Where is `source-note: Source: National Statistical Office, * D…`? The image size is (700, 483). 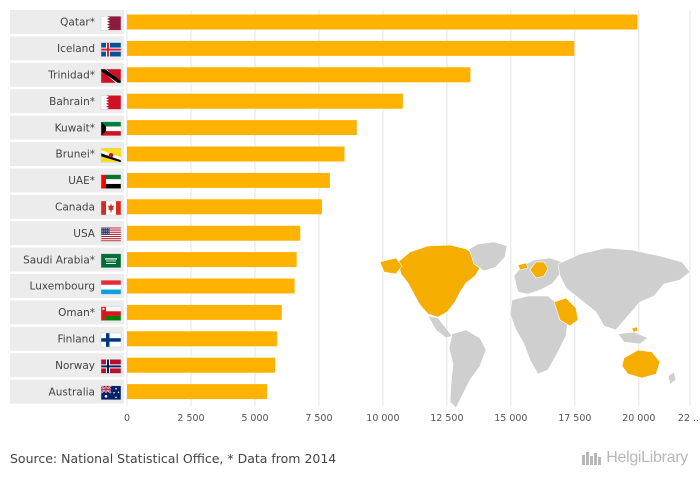
source-note: Source: National Statistical Office, * D… is located at coordinates (173, 458).